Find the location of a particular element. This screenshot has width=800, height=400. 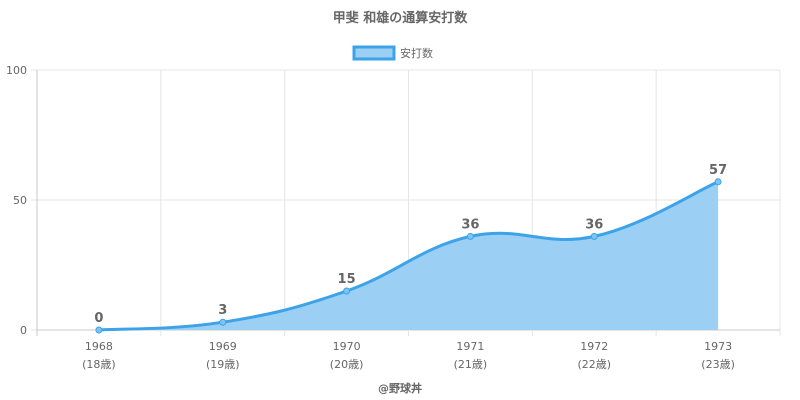

chart-title: 甲斐 和雄の通算安打数 is located at coordinates (401, 18).